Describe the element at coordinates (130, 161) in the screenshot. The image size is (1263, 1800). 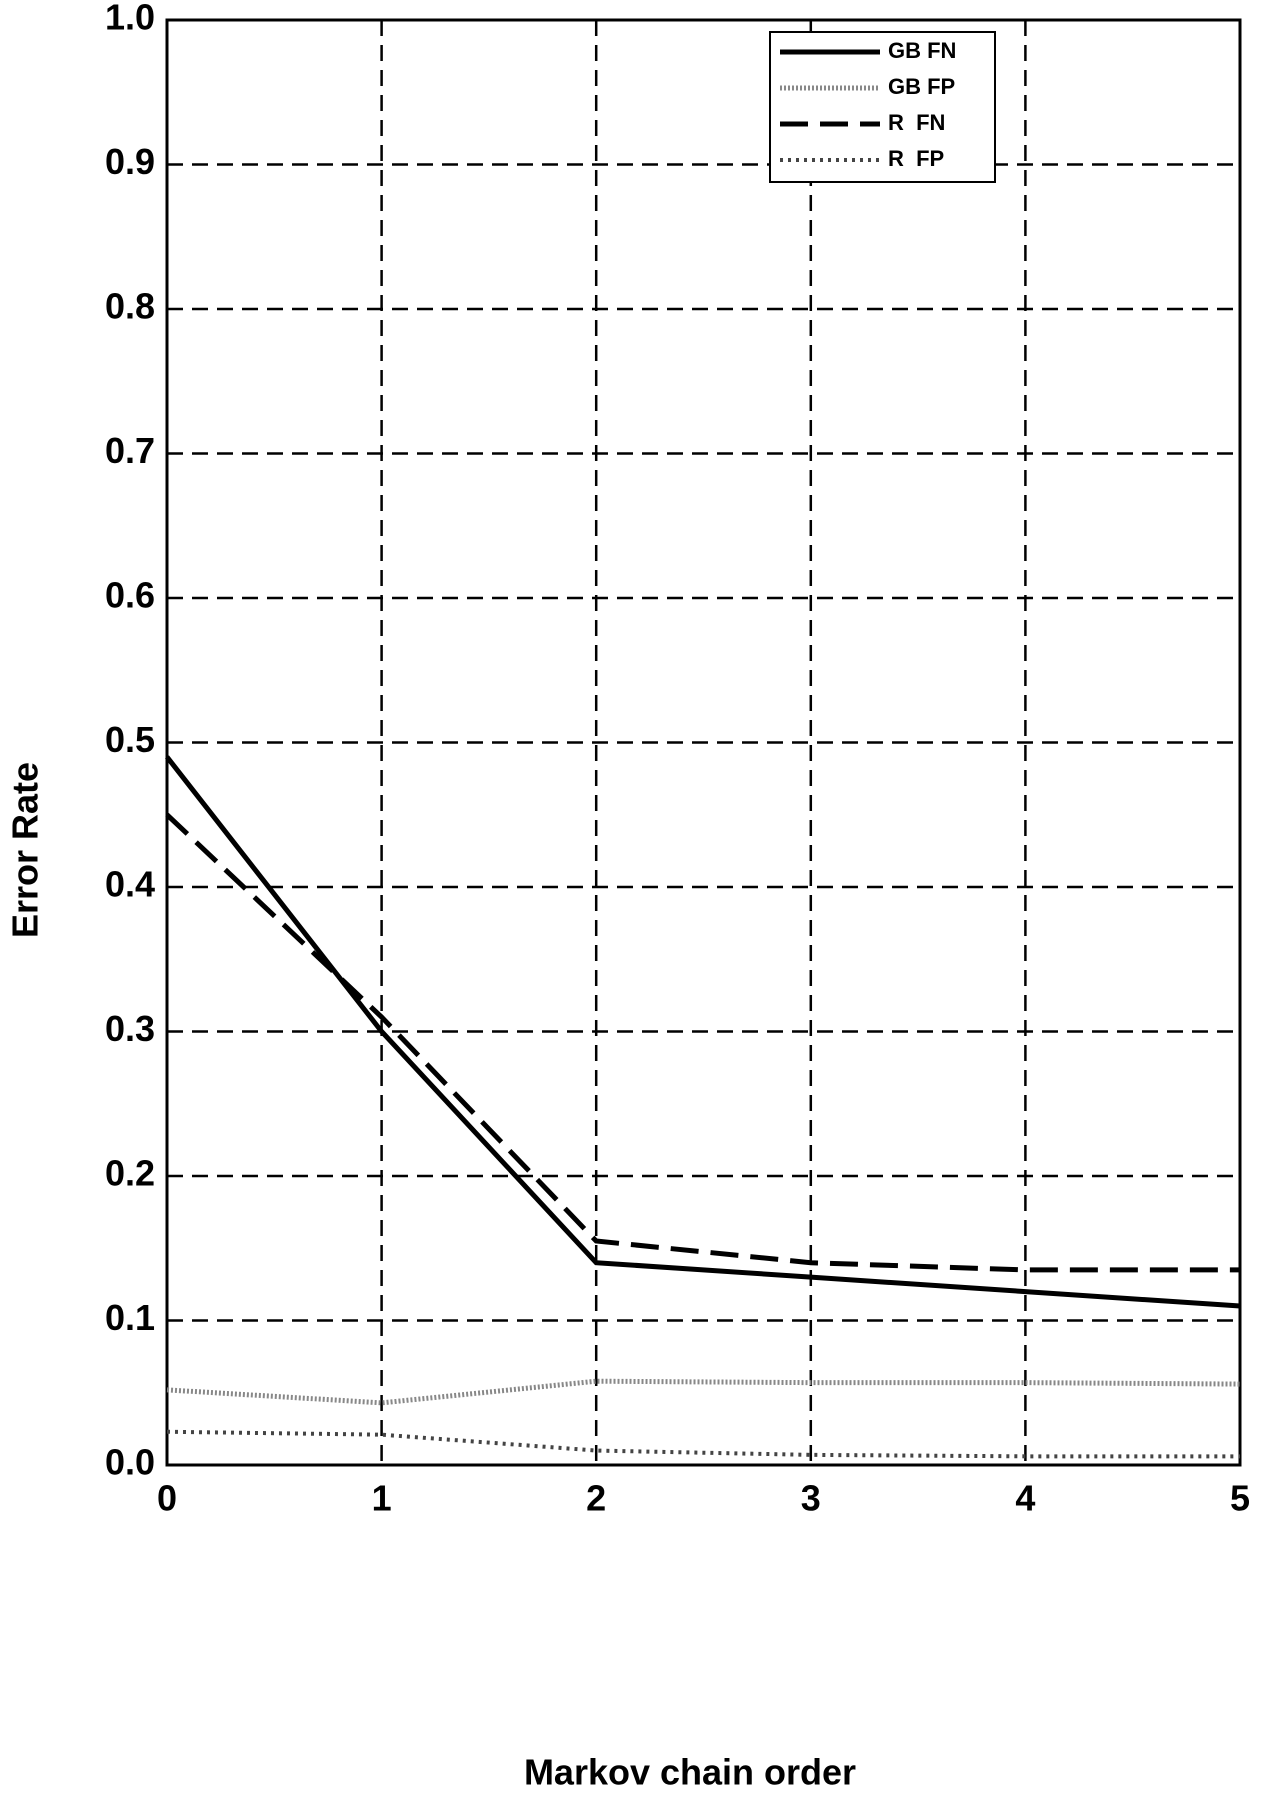
I see `y-tick-label: 0.9` at that location.